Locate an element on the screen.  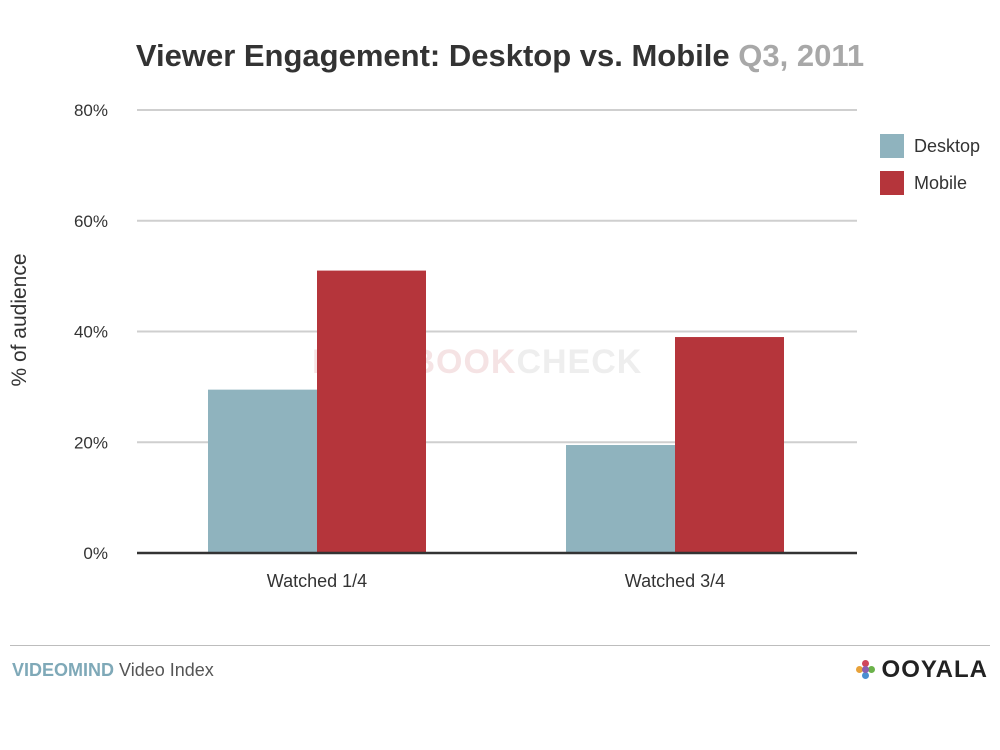
chart-title-text: Viewer Engagement: Desktop vs. Mobile is located at coordinates (432, 55).